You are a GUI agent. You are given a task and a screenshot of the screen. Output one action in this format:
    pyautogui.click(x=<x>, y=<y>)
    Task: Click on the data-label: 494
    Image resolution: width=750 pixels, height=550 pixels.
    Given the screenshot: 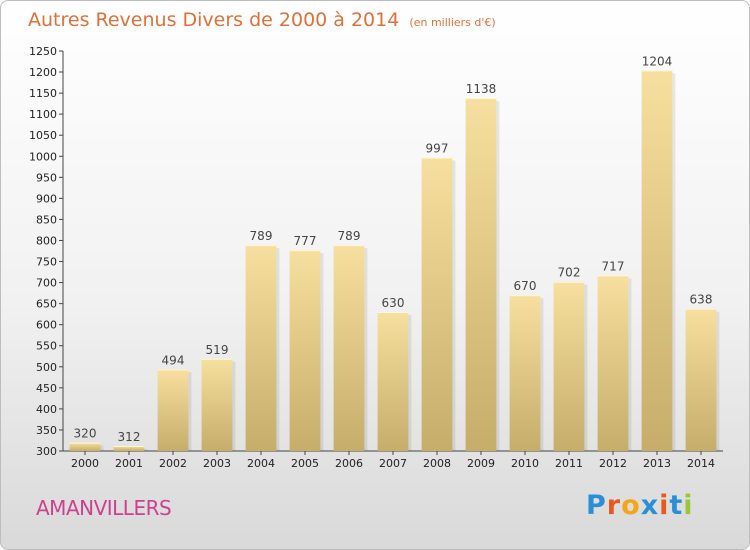 What is the action you would take?
    pyautogui.click(x=173, y=360)
    